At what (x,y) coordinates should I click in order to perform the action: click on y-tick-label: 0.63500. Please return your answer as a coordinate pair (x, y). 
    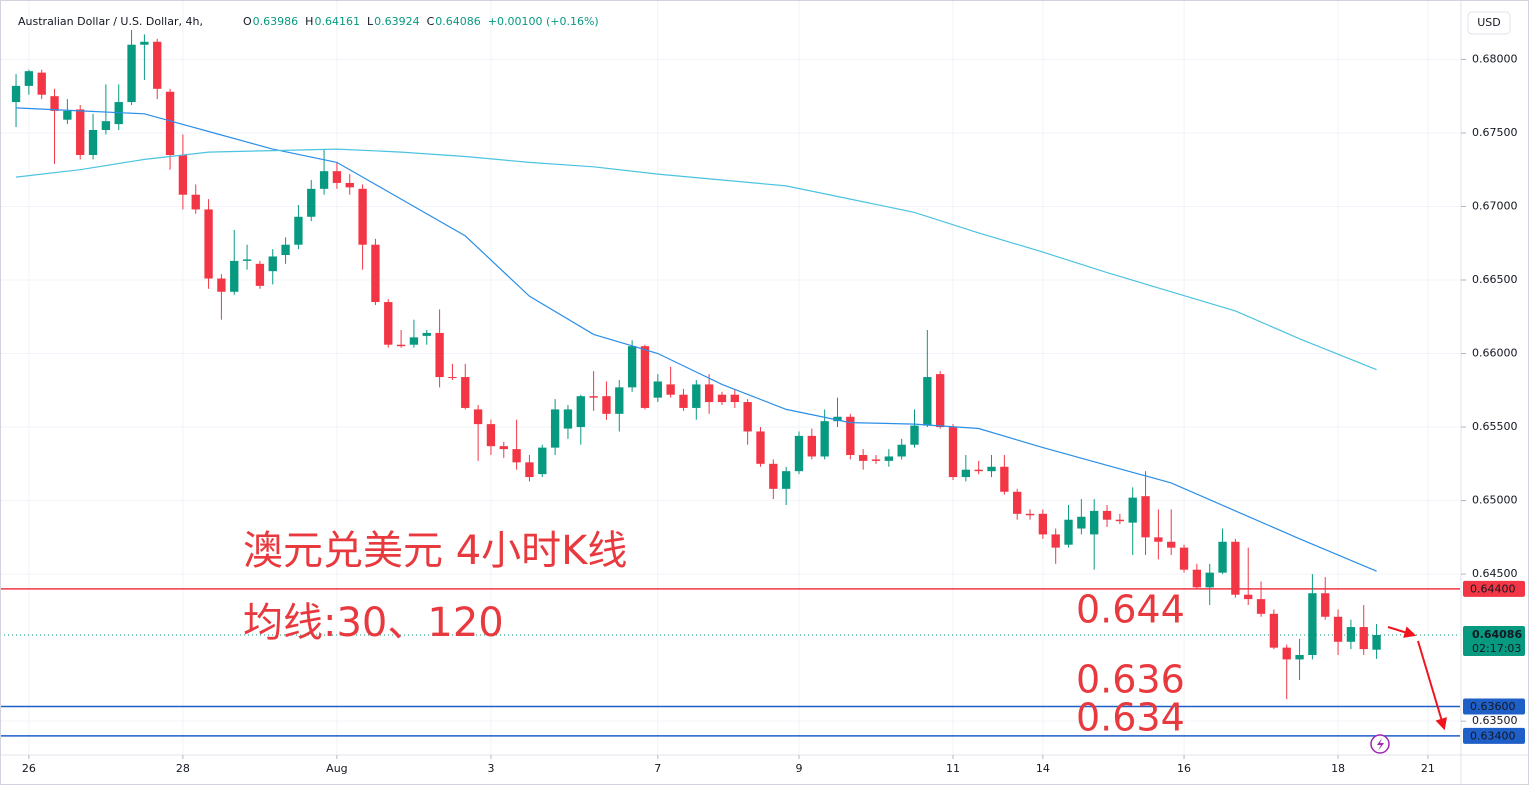
    Looking at the image, I should click on (1495, 720).